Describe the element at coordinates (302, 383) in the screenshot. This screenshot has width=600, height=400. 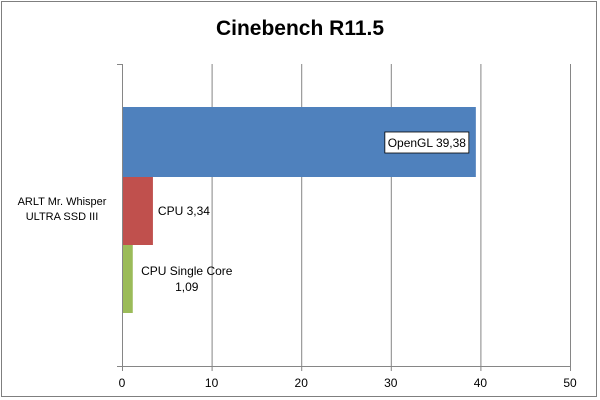
I see `x-tick-label-20: 20` at that location.